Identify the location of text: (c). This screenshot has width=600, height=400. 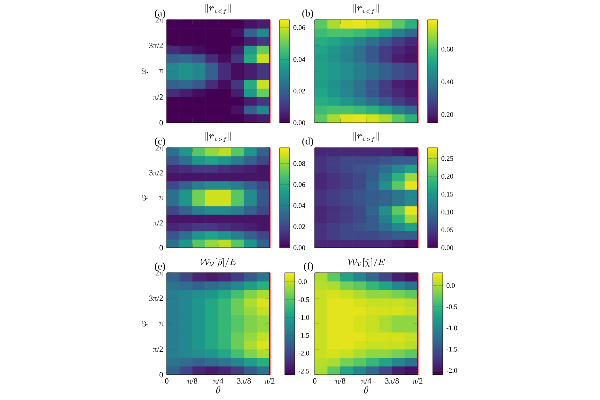
(160, 142).